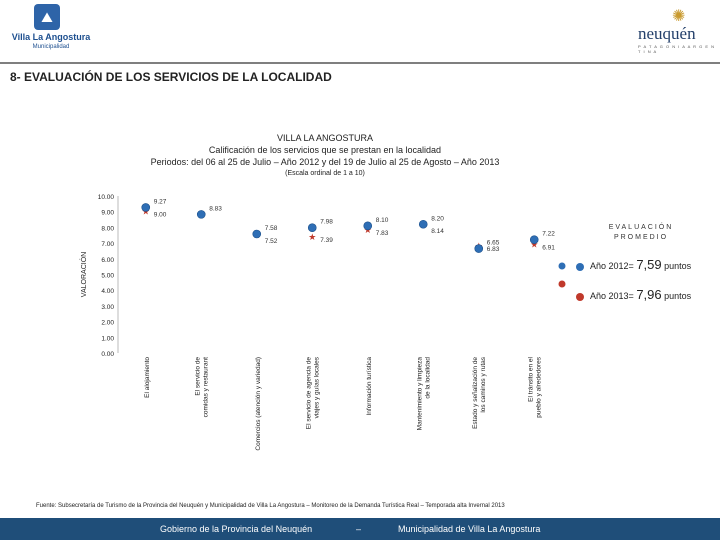  What do you see at coordinates (160, 201) in the screenshot?
I see `data-label-2012: 9.27` at bounding box center [160, 201].